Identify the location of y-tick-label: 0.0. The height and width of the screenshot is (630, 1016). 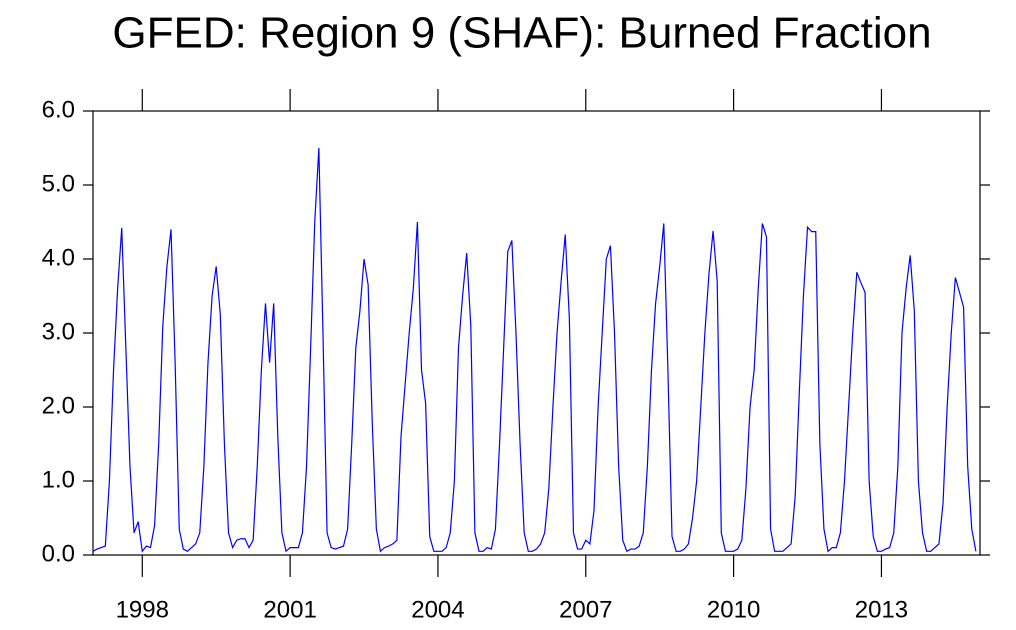
(58, 553).